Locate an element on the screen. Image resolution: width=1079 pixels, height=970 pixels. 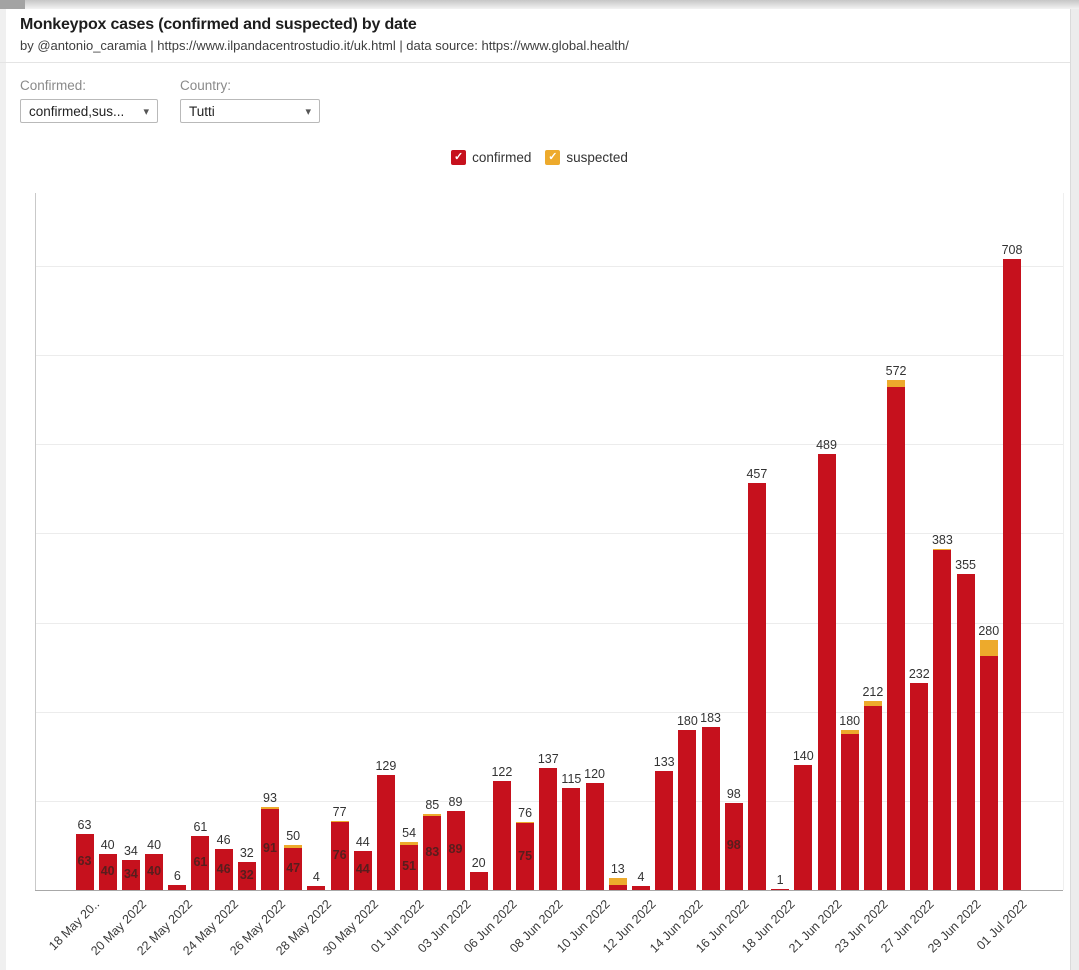
suspected-checkbox-icon: ✓ is located at coordinates (553, 157).